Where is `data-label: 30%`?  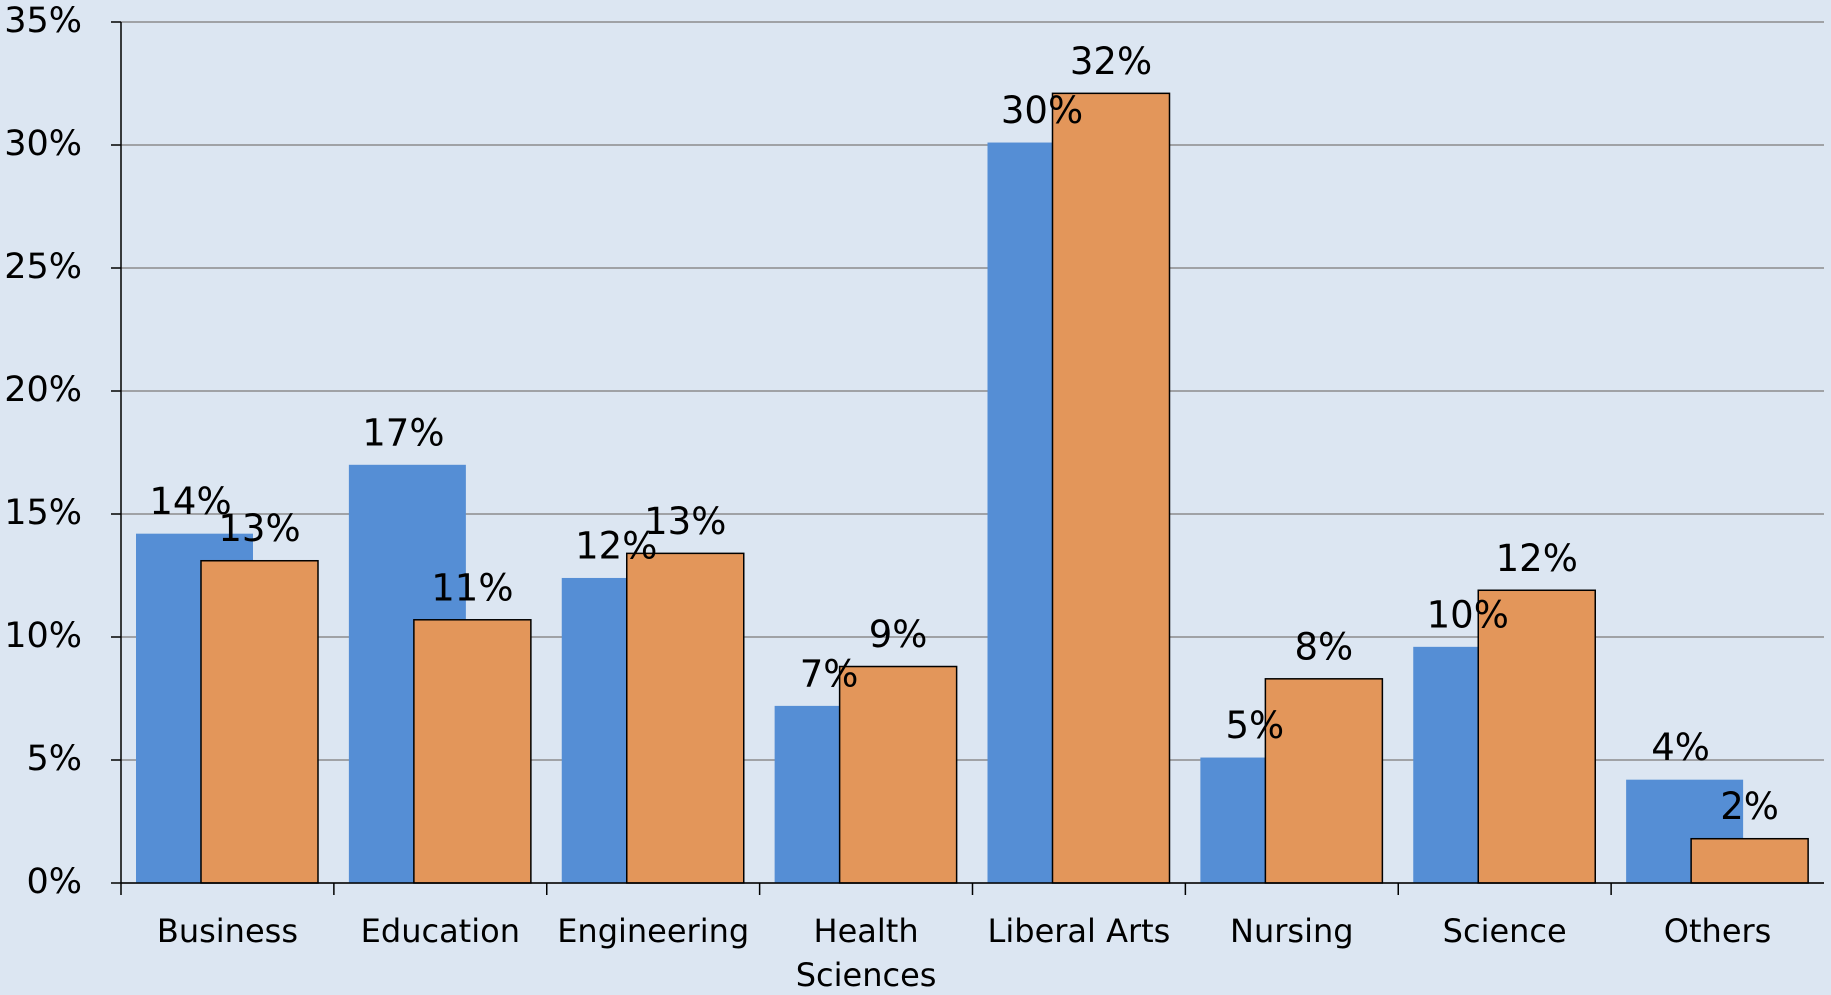 data-label: 30% is located at coordinates (1042, 110).